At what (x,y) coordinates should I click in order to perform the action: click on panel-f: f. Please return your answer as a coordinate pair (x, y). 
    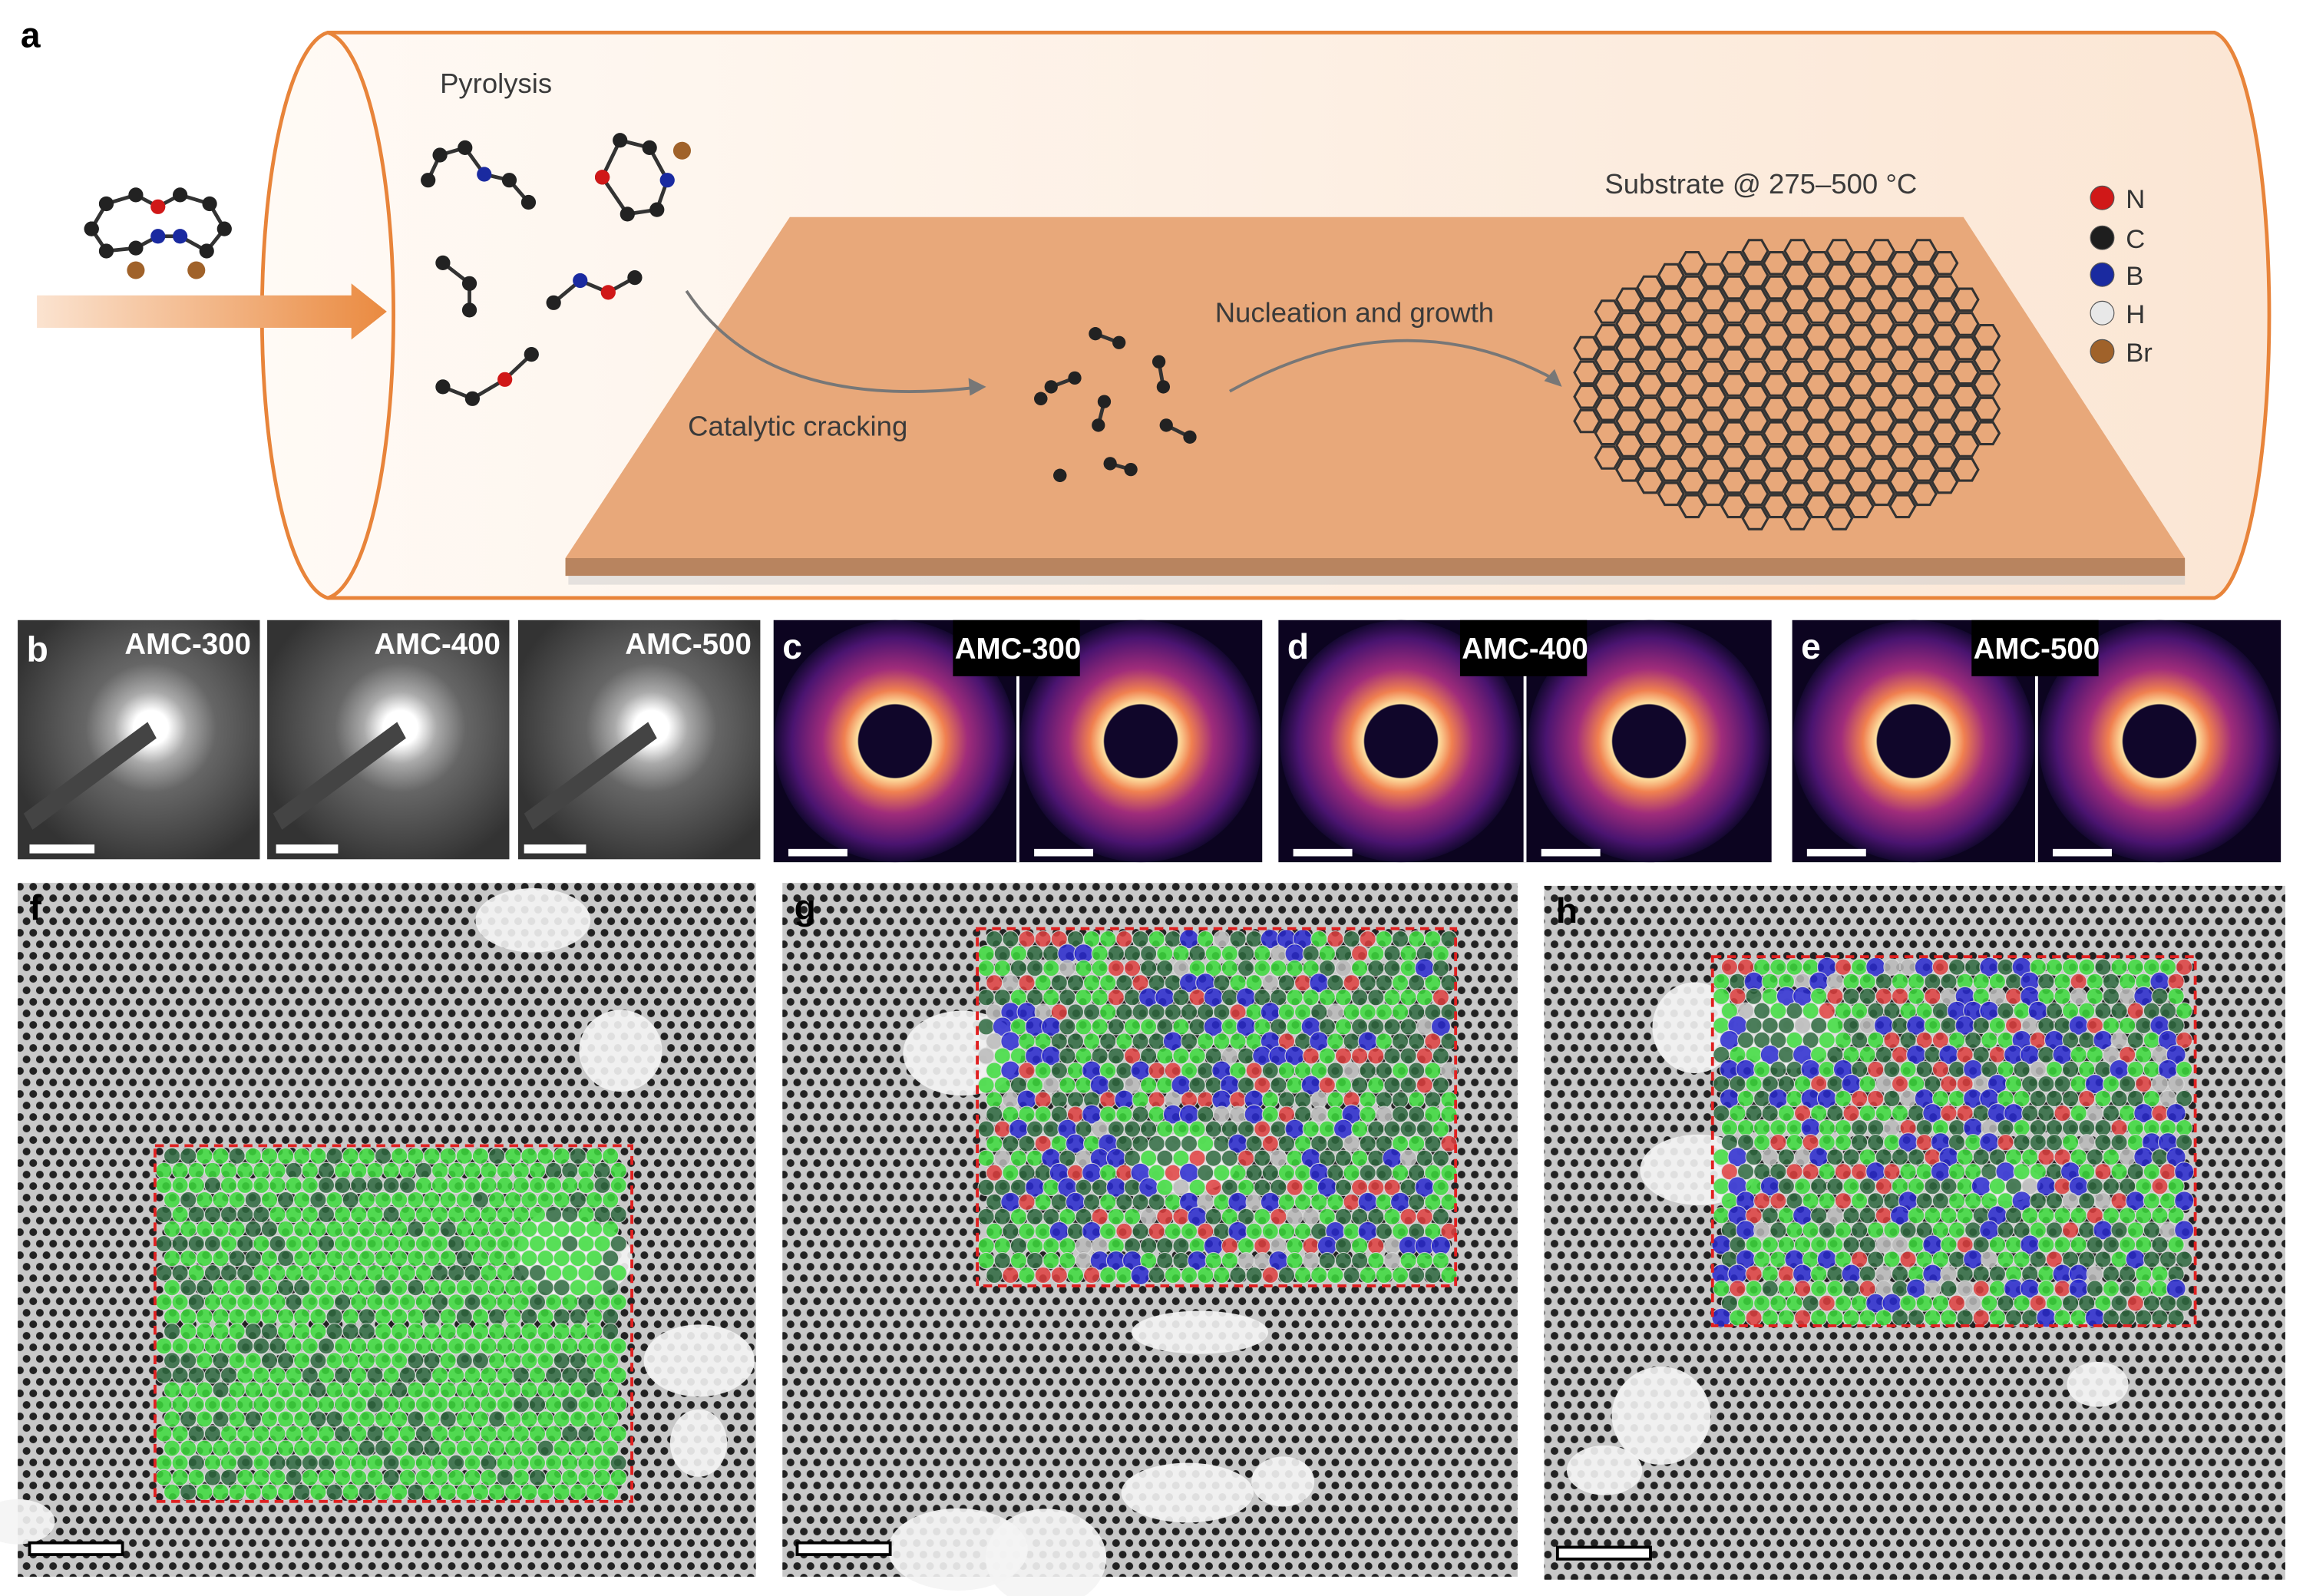
    Looking at the image, I should click on (378, 1230).